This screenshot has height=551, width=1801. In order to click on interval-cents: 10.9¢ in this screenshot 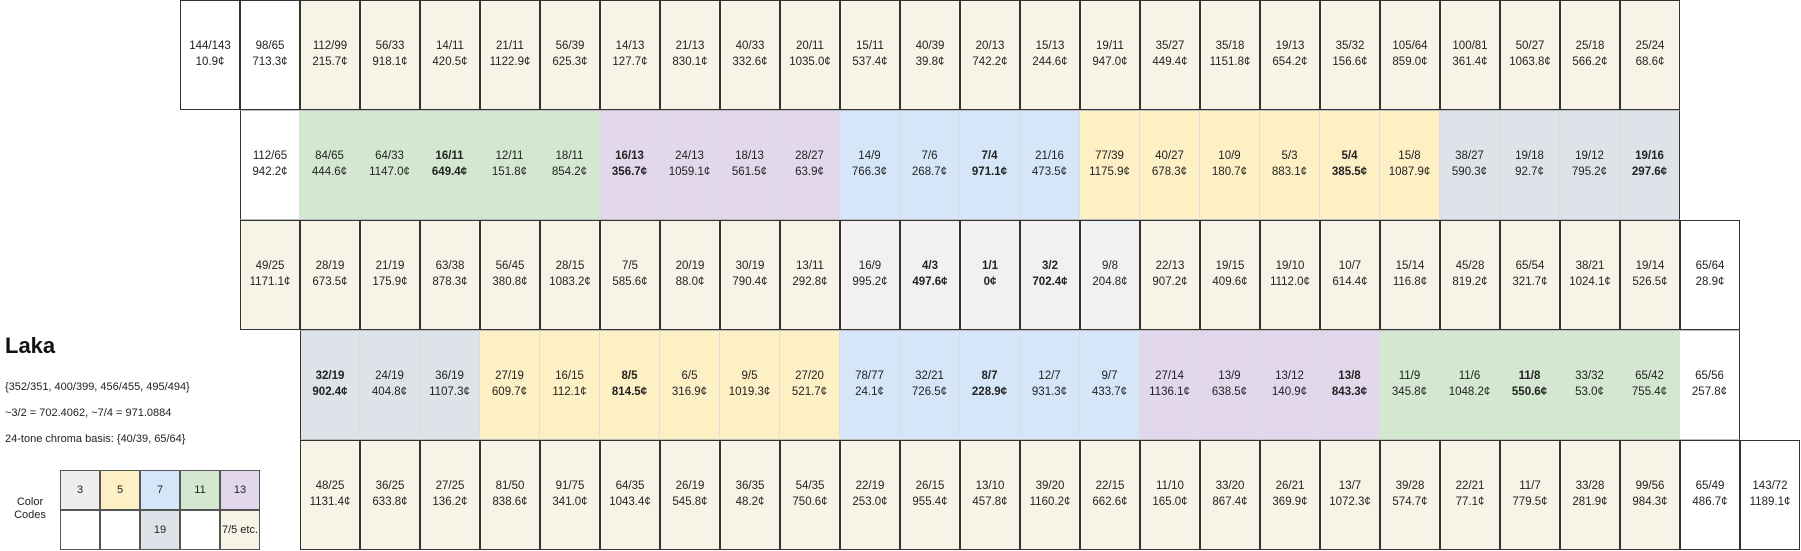, I will do `click(210, 62)`.